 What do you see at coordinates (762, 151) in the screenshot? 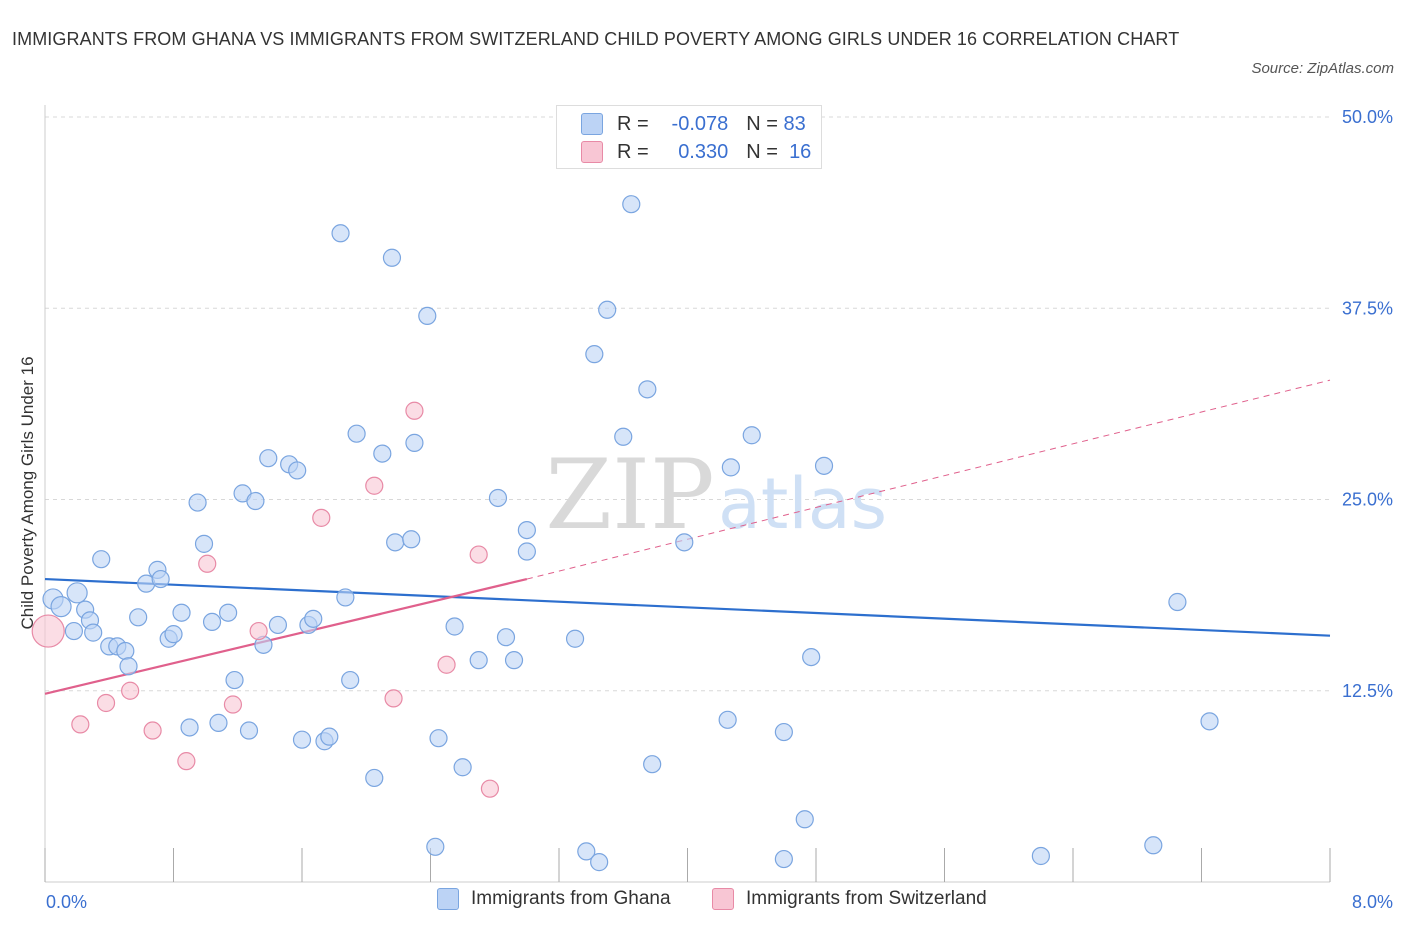
I see `switzerland-n-label: N =` at bounding box center [762, 151].